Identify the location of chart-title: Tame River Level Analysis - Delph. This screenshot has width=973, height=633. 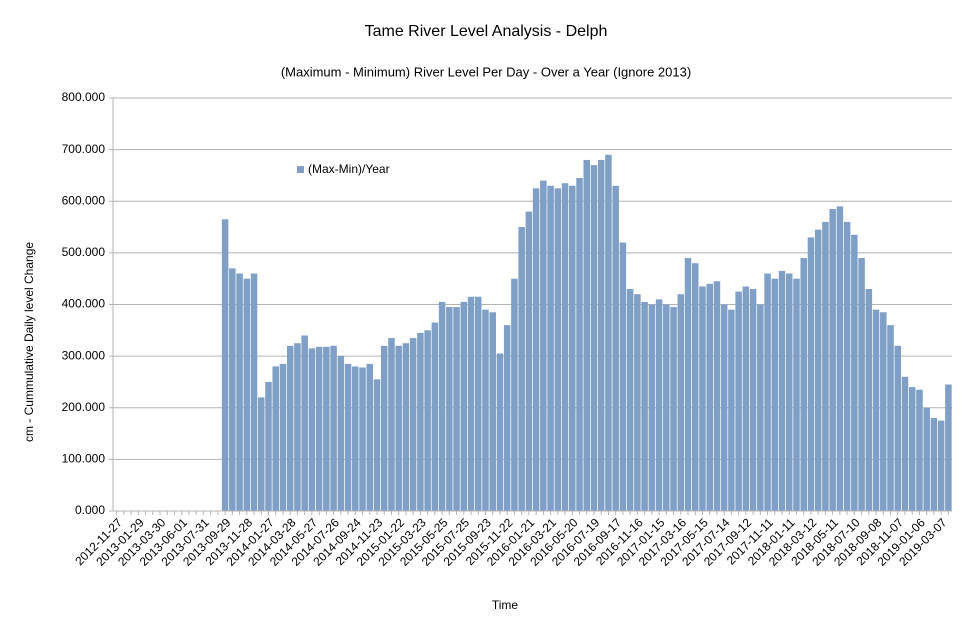
(486, 31).